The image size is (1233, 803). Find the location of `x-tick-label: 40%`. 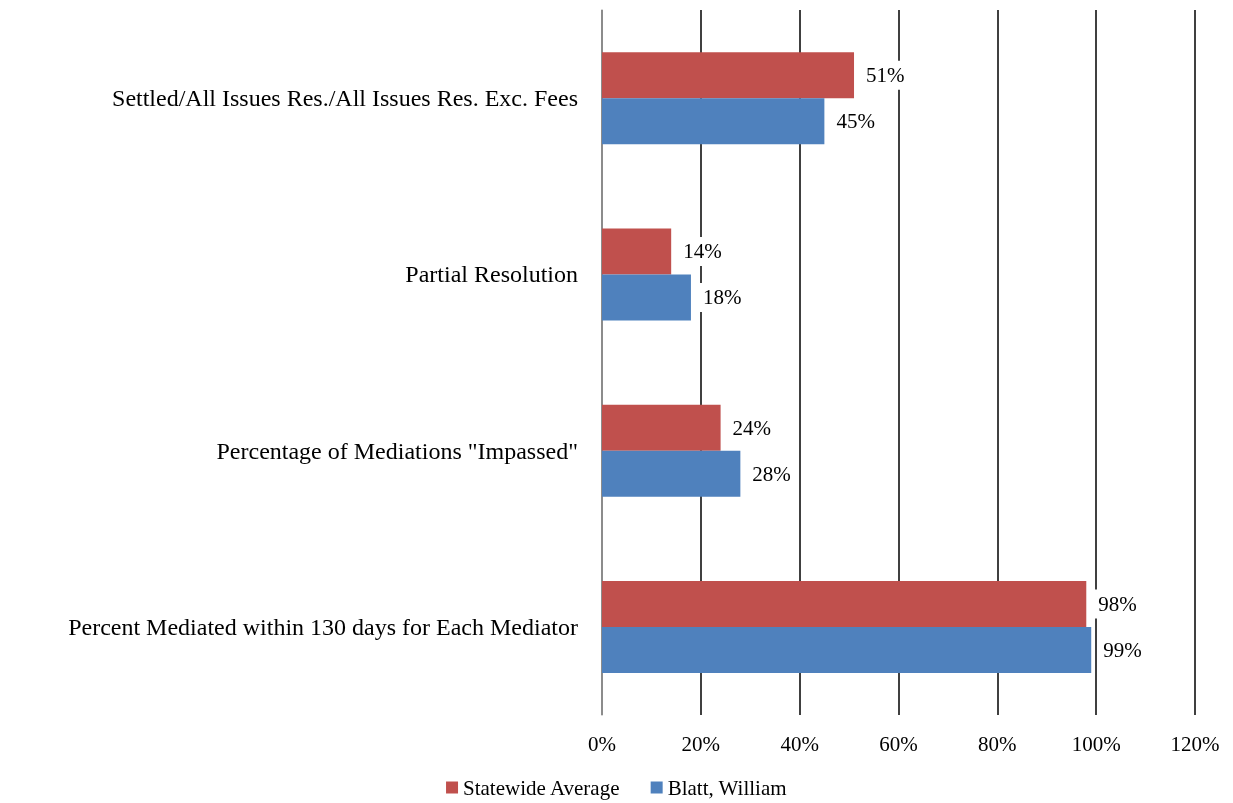

x-tick-label: 40% is located at coordinates (799, 743).